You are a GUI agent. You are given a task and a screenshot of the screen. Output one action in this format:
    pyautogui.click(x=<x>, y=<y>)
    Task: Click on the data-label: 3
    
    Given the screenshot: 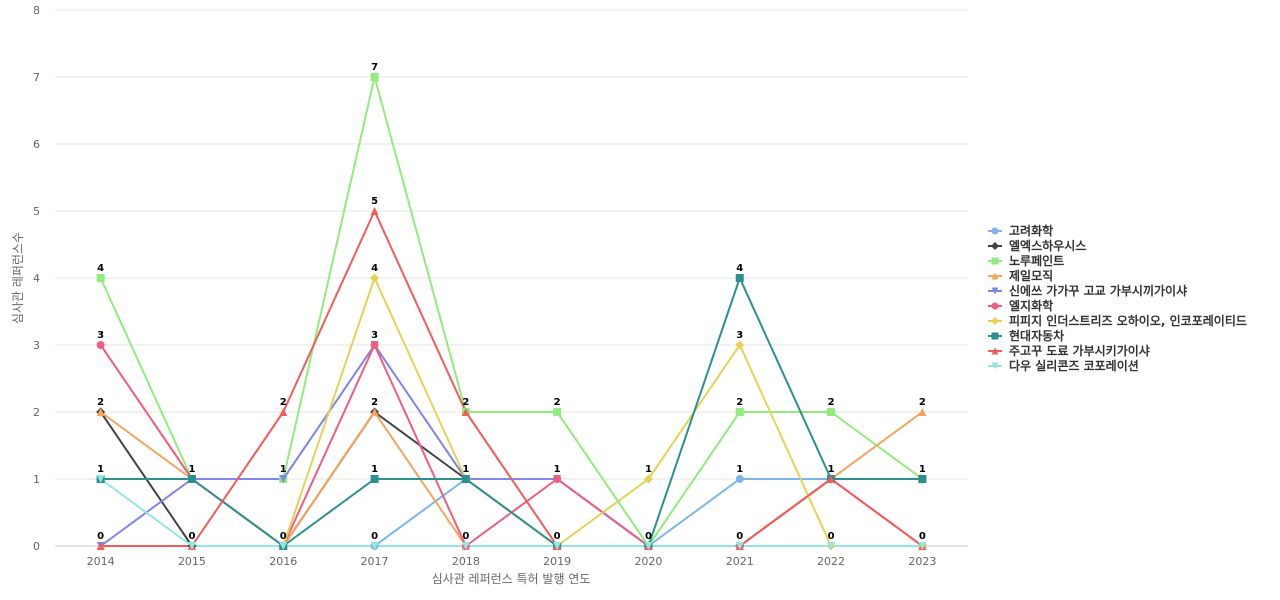 What is the action you would take?
    pyautogui.click(x=739, y=335)
    